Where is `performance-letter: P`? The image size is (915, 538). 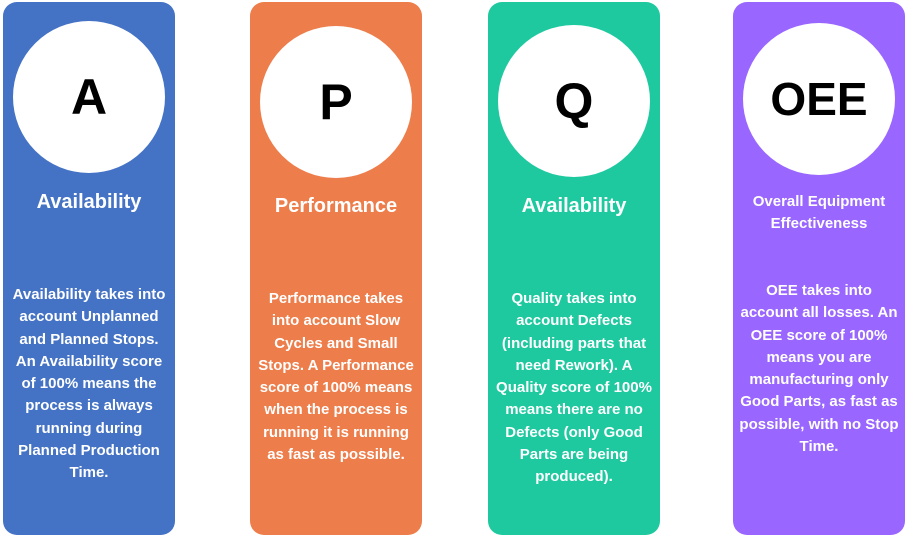 performance-letter: P is located at coordinates (336, 102).